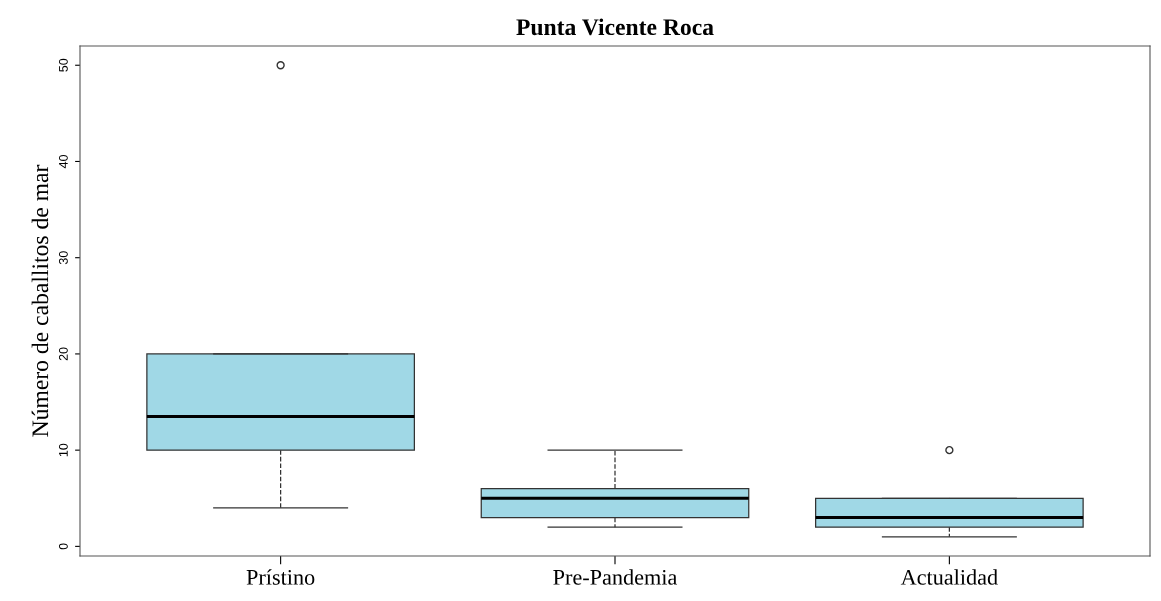  I want to click on x-tick-label: Pre-Pandemia, so click(615, 577).